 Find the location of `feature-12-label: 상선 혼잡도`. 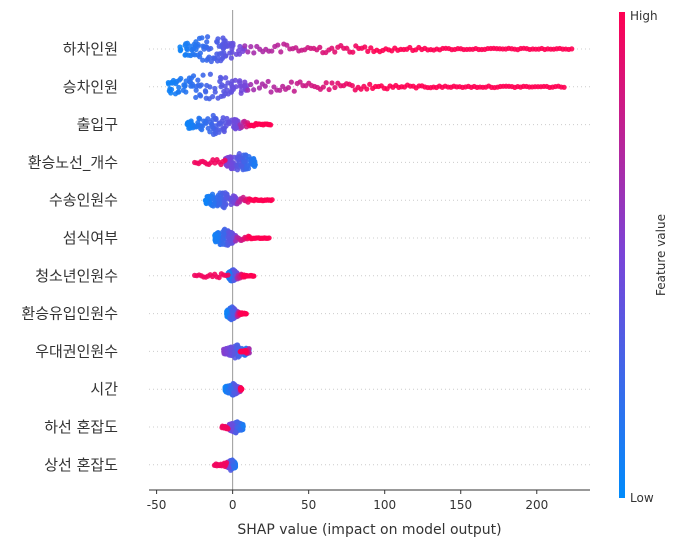

feature-12-label: 상선 혼잡도 is located at coordinates (81, 465).